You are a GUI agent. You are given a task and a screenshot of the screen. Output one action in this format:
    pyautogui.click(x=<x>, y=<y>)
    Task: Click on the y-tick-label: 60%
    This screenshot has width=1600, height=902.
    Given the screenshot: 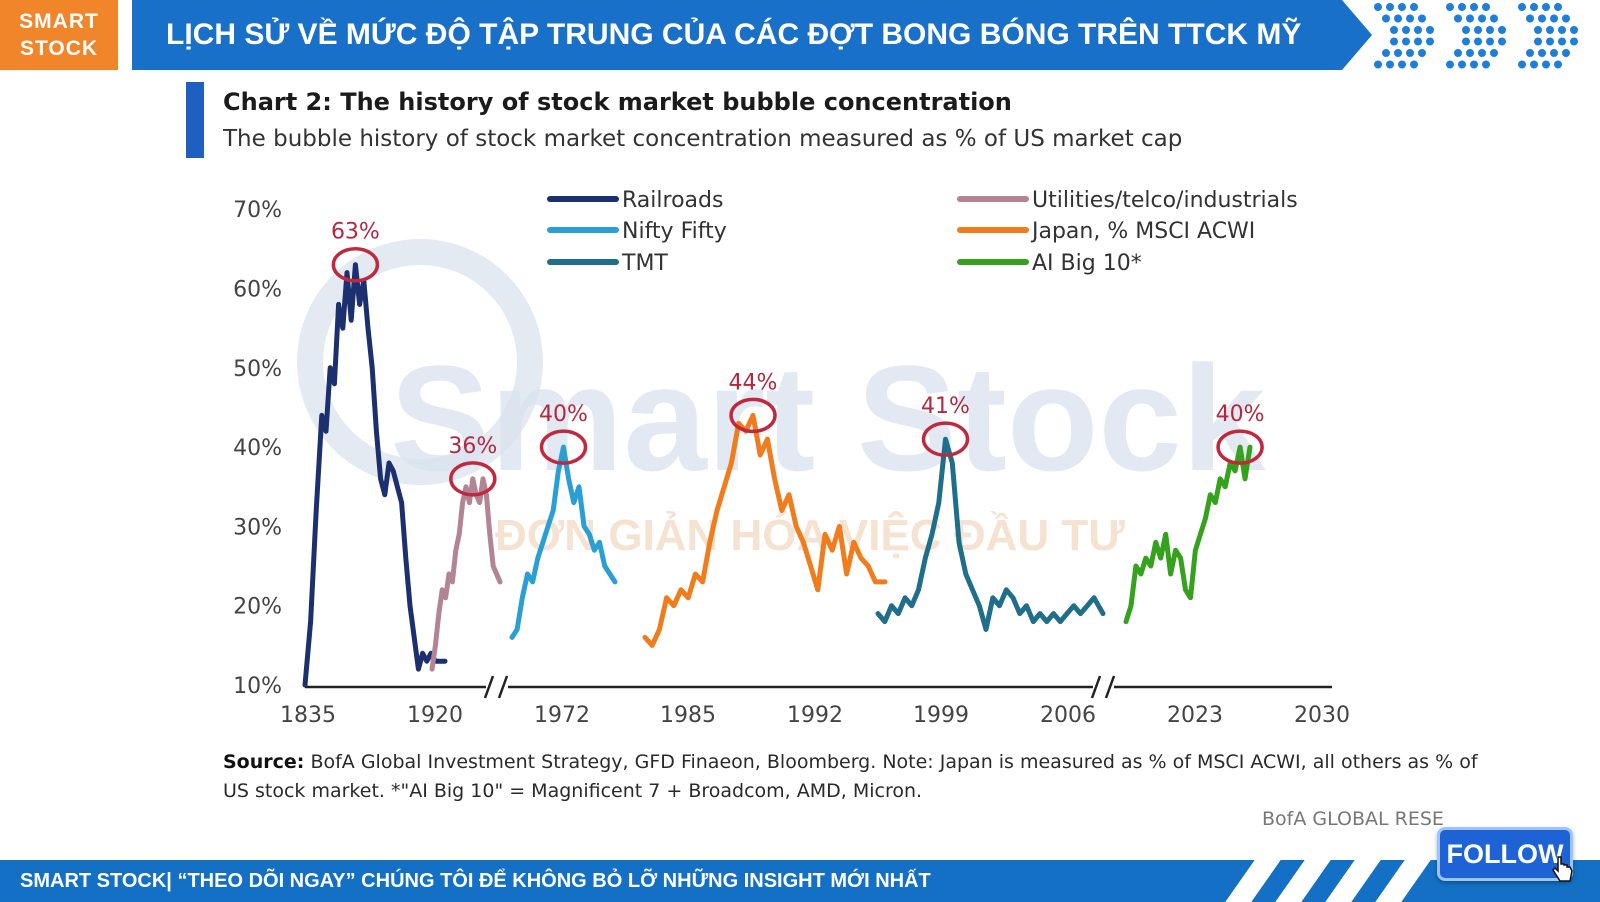 What is the action you would take?
    pyautogui.click(x=257, y=290)
    